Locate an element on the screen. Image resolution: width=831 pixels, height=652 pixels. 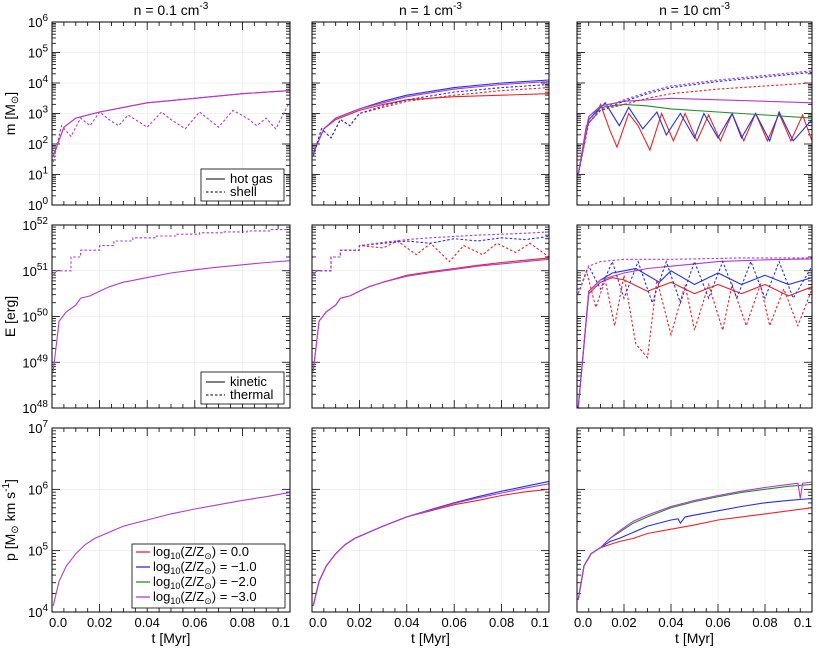
legend-label: shell is located at coordinates (243, 191).